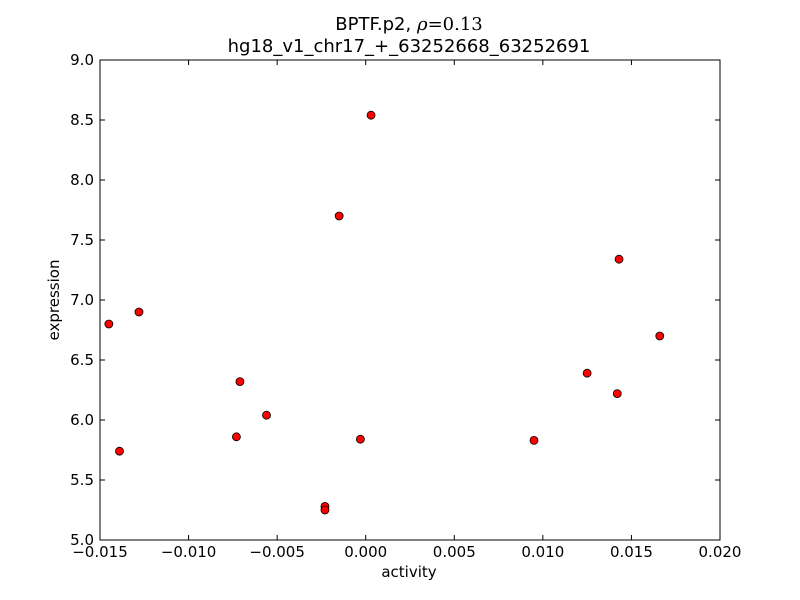  Describe the element at coordinates (408, 24) in the screenshot. I see `chart-title: BPTF.p2, ρ=0.13` at that location.